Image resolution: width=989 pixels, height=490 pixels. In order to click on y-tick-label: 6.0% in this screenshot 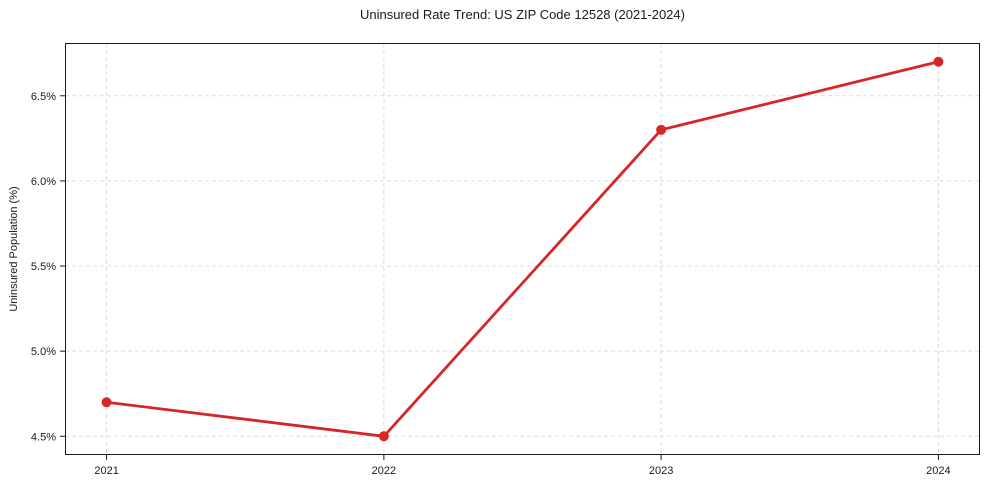, I will do `click(43, 182)`.